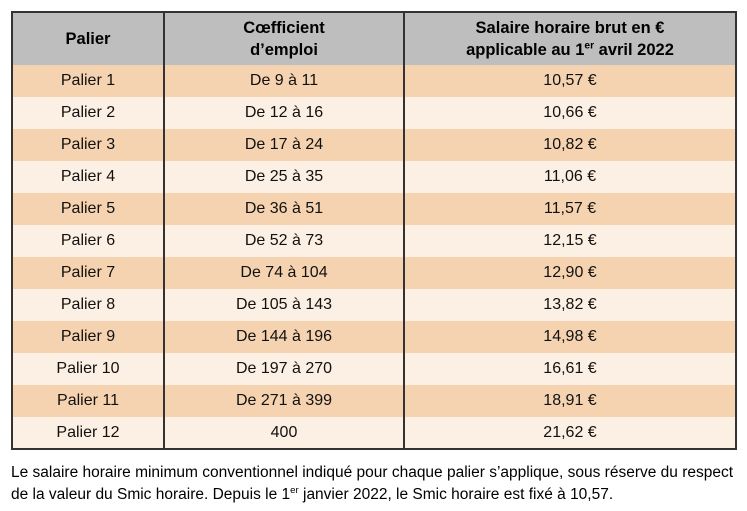 The image size is (747, 511). I want to click on cell-coefficient: De 74 à 104, so click(283, 273).